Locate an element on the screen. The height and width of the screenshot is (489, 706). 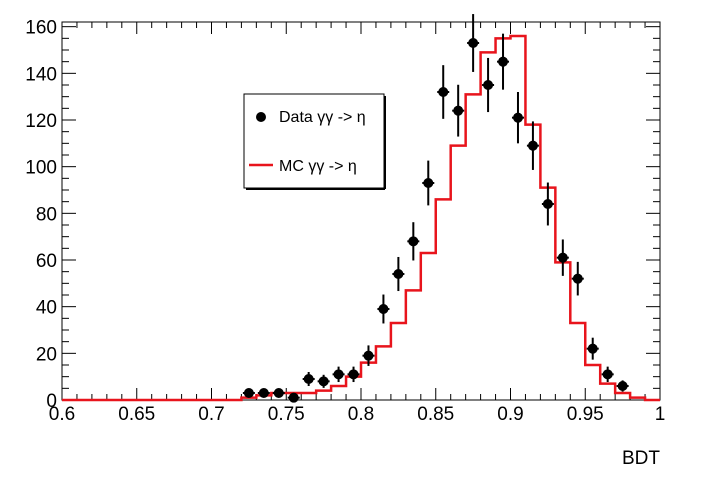
x-tick-label: 0.7 is located at coordinates (211, 414).